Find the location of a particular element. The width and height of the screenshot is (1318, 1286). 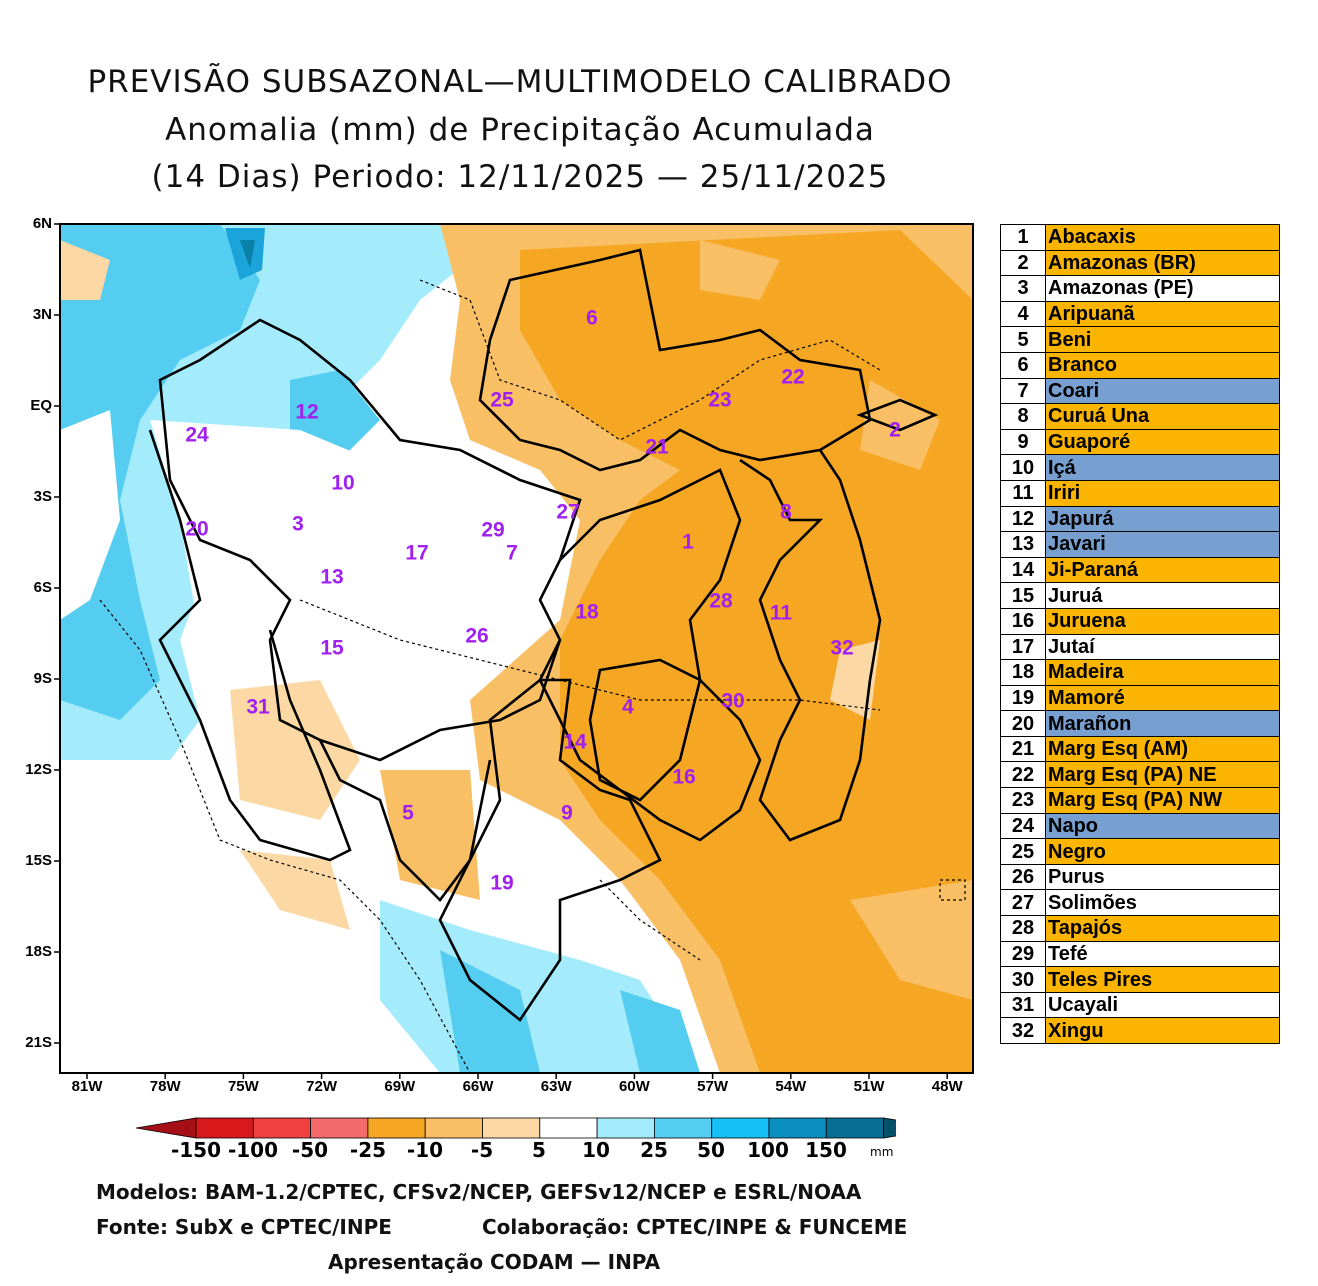

colorbar-label: 50 is located at coordinates (711, 1150).